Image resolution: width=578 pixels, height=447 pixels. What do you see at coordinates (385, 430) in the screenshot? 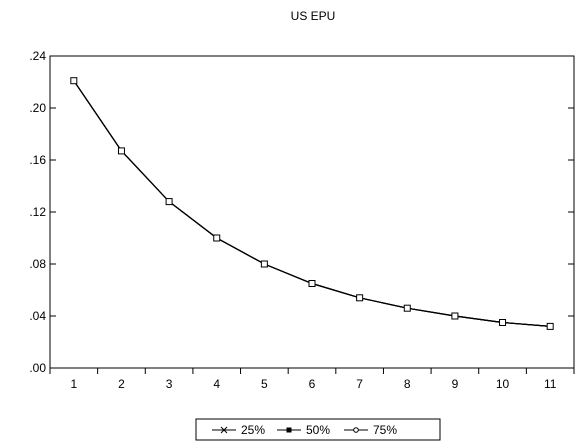
I see `legend-label: 75%` at bounding box center [385, 430].